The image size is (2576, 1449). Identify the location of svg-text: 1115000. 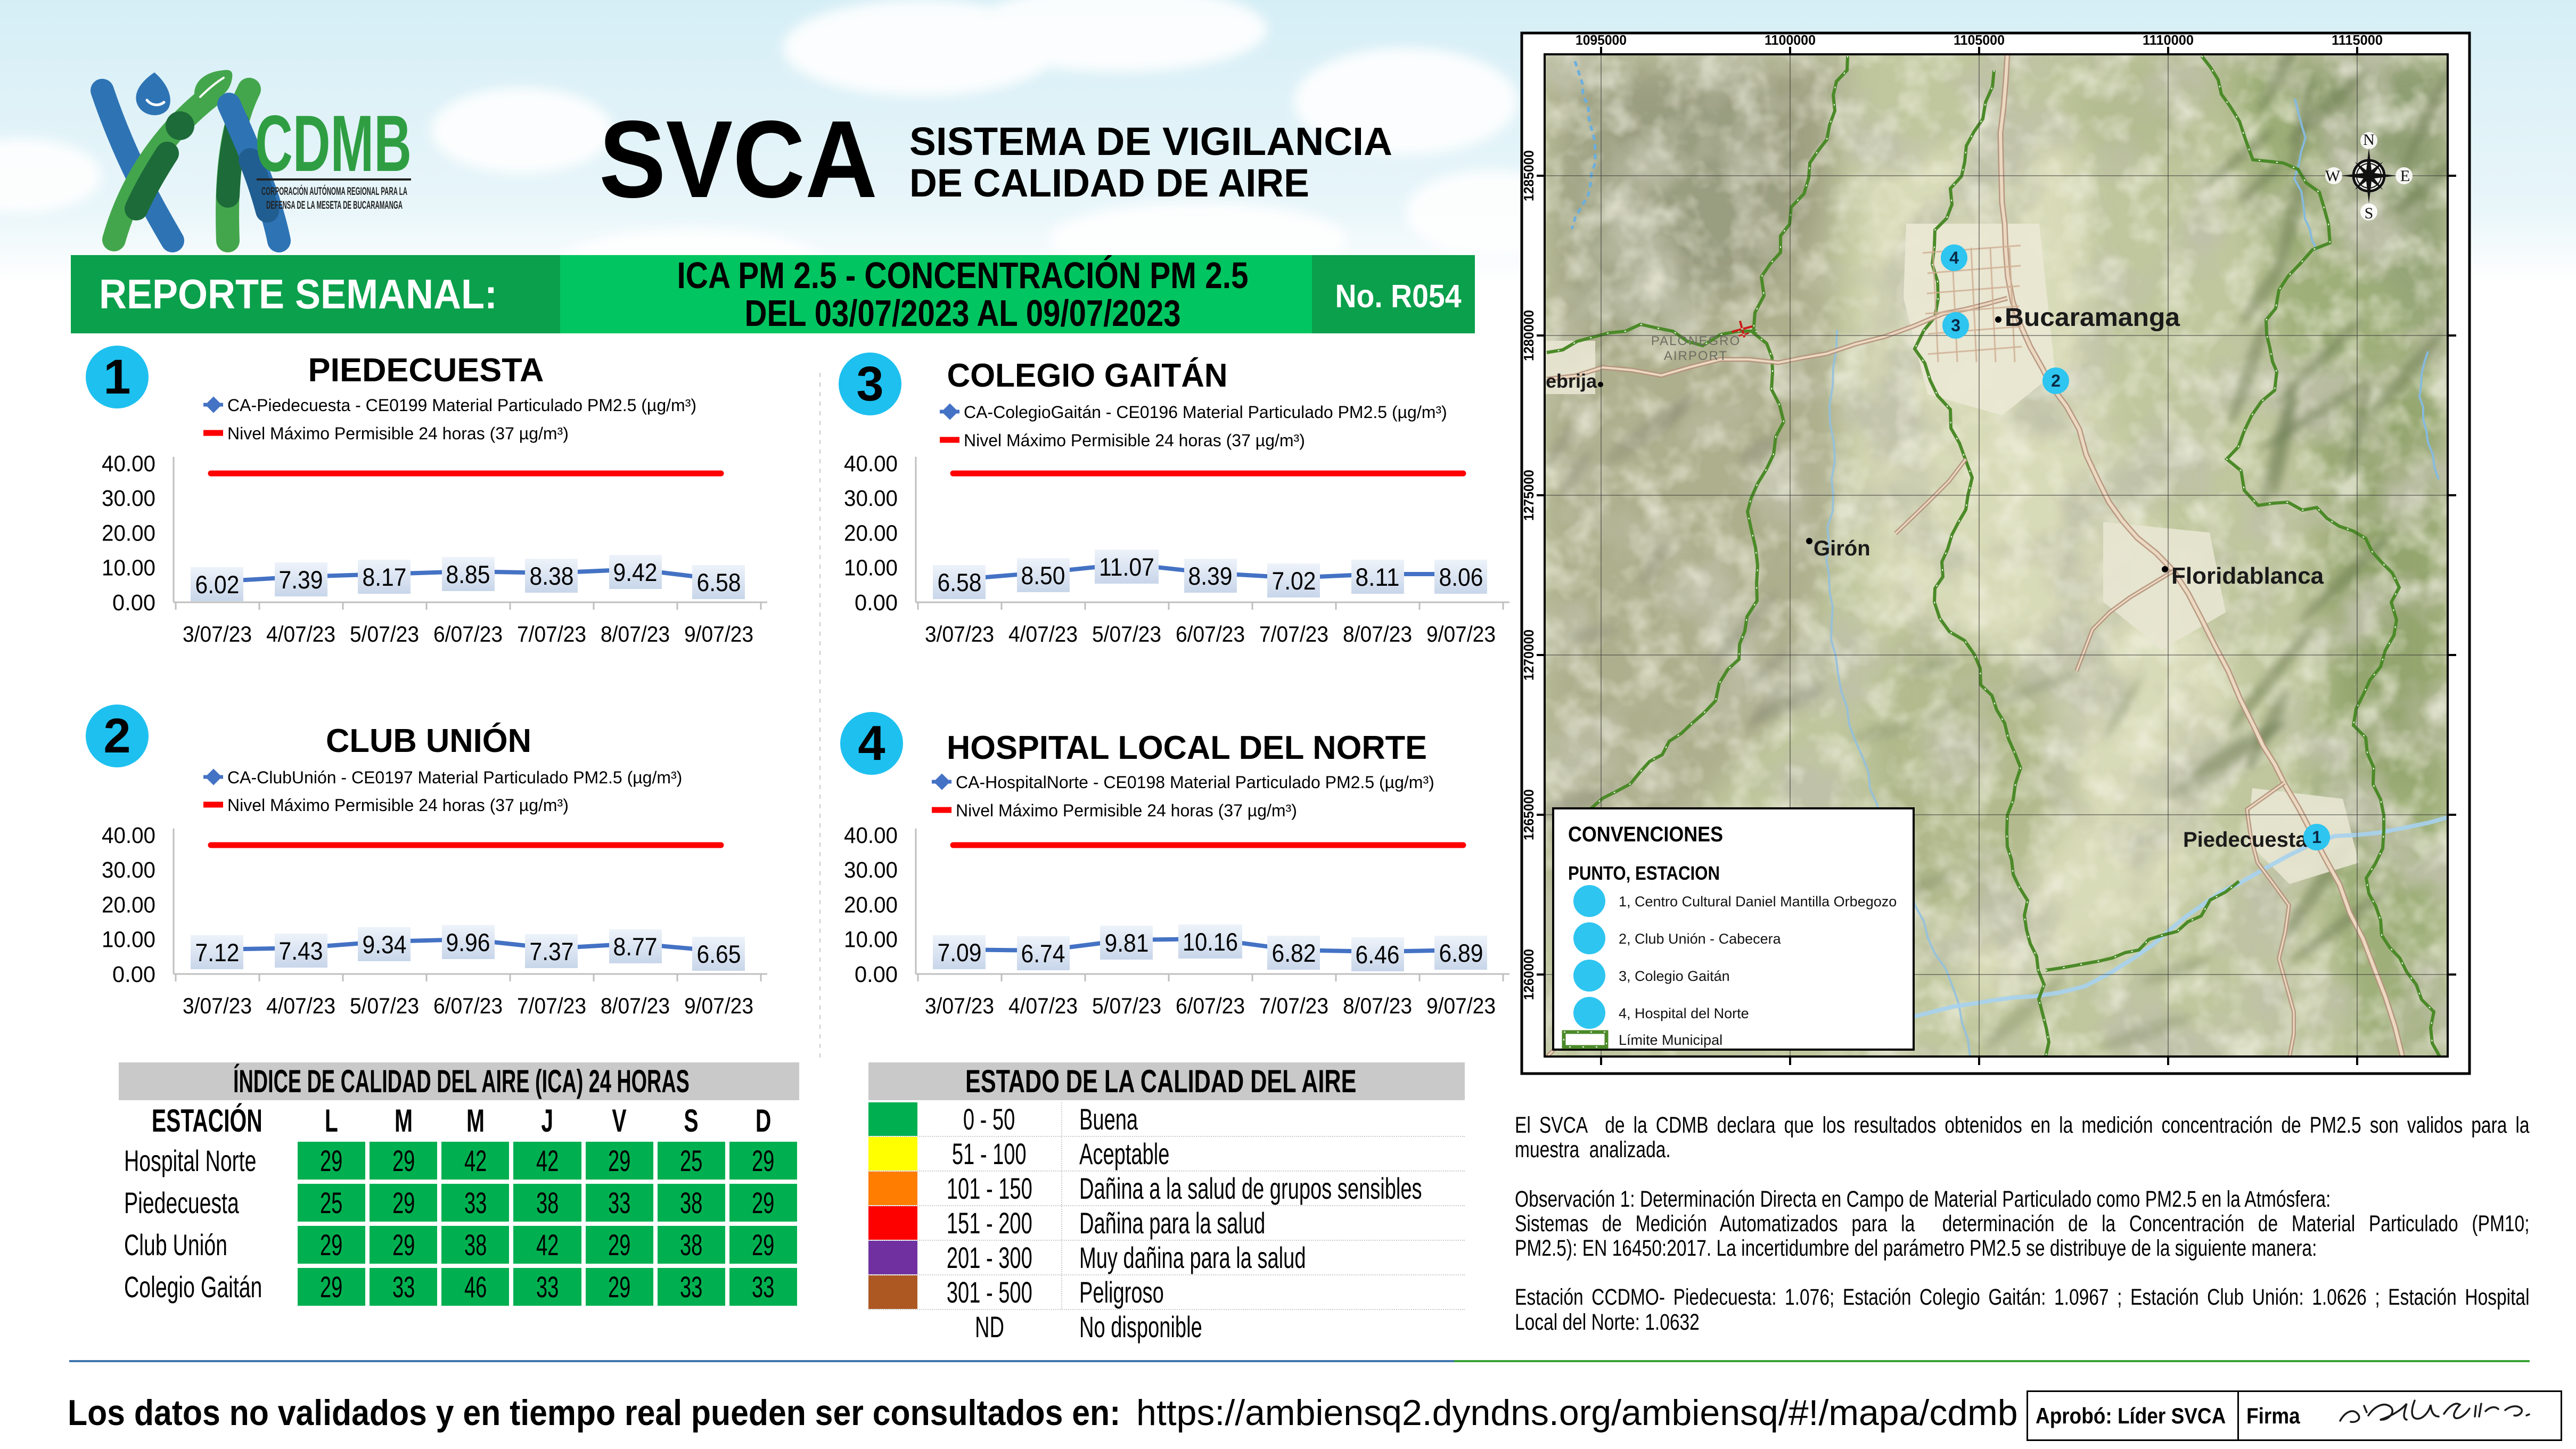
(2357, 40).